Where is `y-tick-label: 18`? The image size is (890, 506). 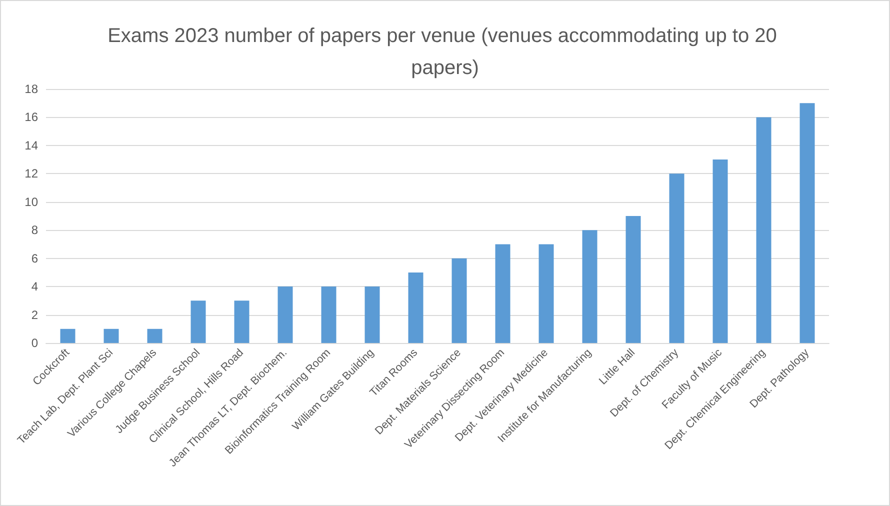 y-tick-label: 18 is located at coordinates (31, 89).